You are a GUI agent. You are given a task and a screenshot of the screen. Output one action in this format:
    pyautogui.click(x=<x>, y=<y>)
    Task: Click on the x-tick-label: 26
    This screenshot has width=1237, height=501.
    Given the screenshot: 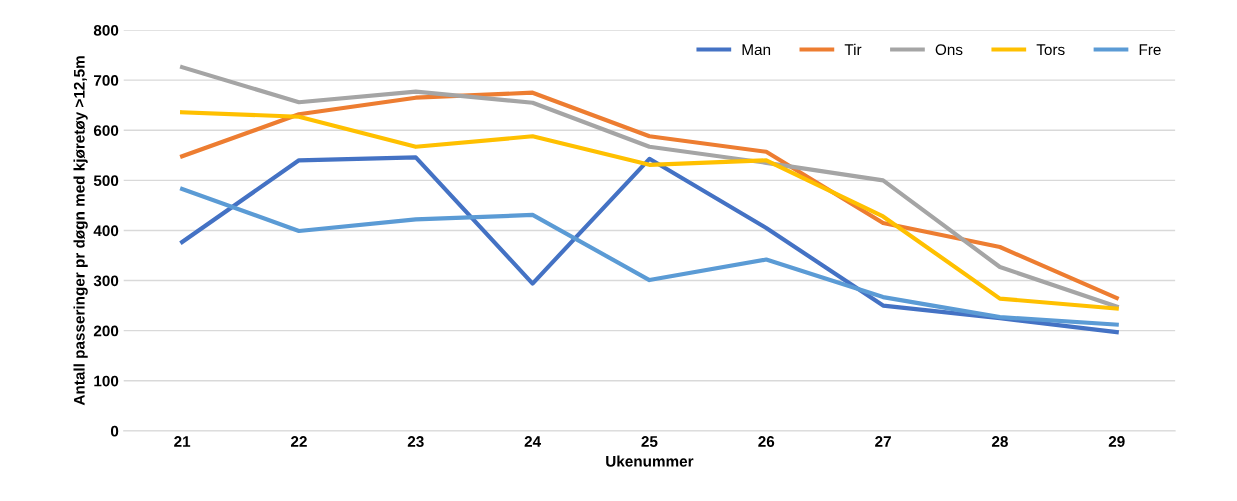 What is the action you would take?
    pyautogui.click(x=766, y=441)
    